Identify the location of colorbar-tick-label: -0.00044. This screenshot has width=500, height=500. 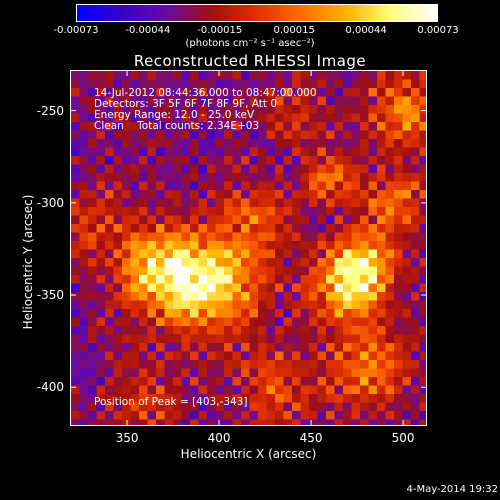
(148, 30).